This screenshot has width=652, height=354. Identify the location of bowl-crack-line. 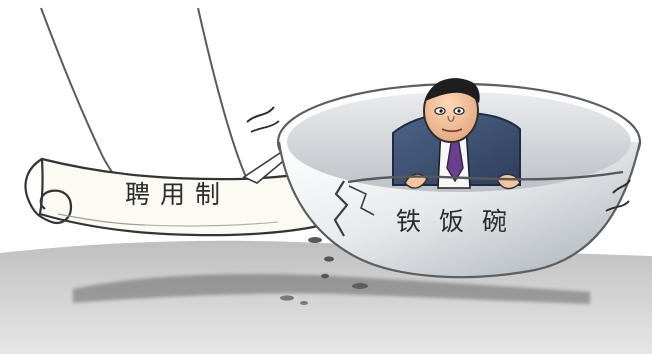
(485, 177).